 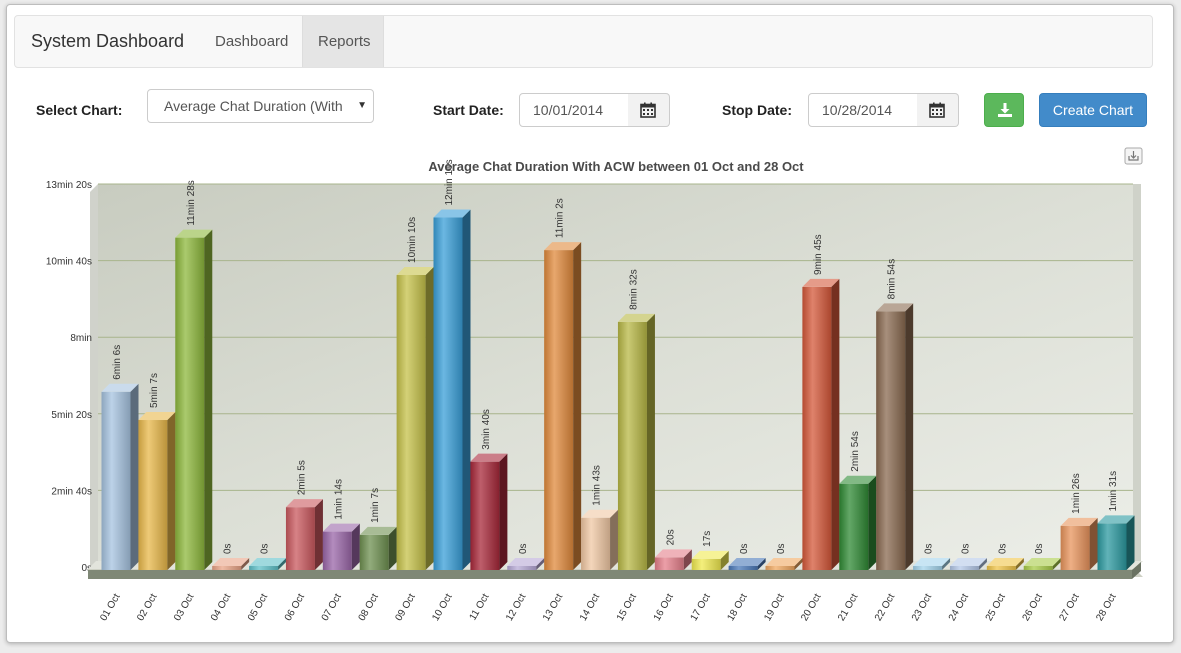 What do you see at coordinates (221, 607) in the screenshot?
I see `x-tick-label: 04 Oct` at bounding box center [221, 607].